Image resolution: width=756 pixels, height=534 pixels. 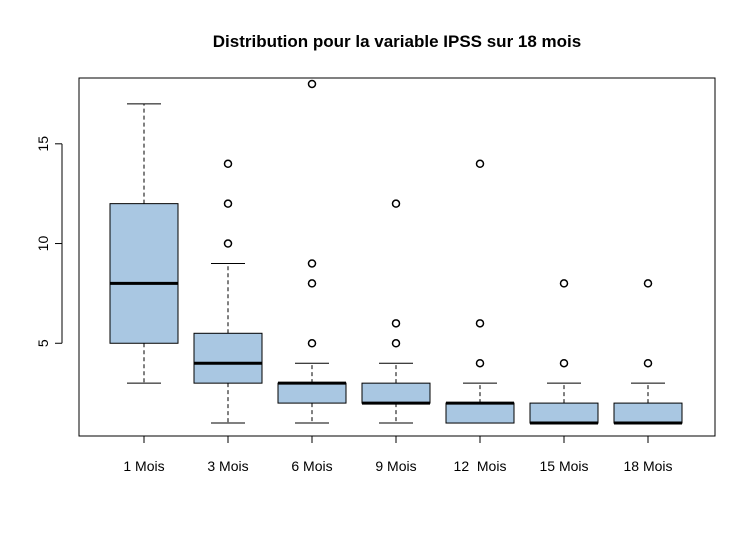 I want to click on x-tick-label: 18 Mois, so click(x=647, y=466).